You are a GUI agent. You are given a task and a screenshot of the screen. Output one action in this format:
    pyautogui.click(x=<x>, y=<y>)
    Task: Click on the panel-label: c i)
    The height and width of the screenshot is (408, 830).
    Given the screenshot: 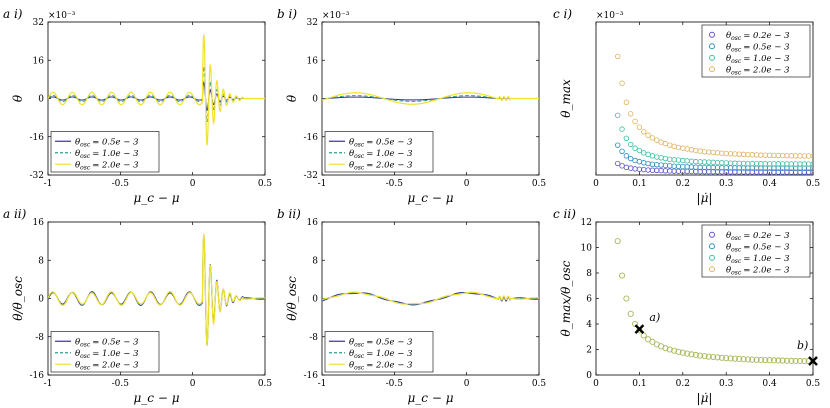 What is the action you would take?
    pyautogui.click(x=562, y=14)
    